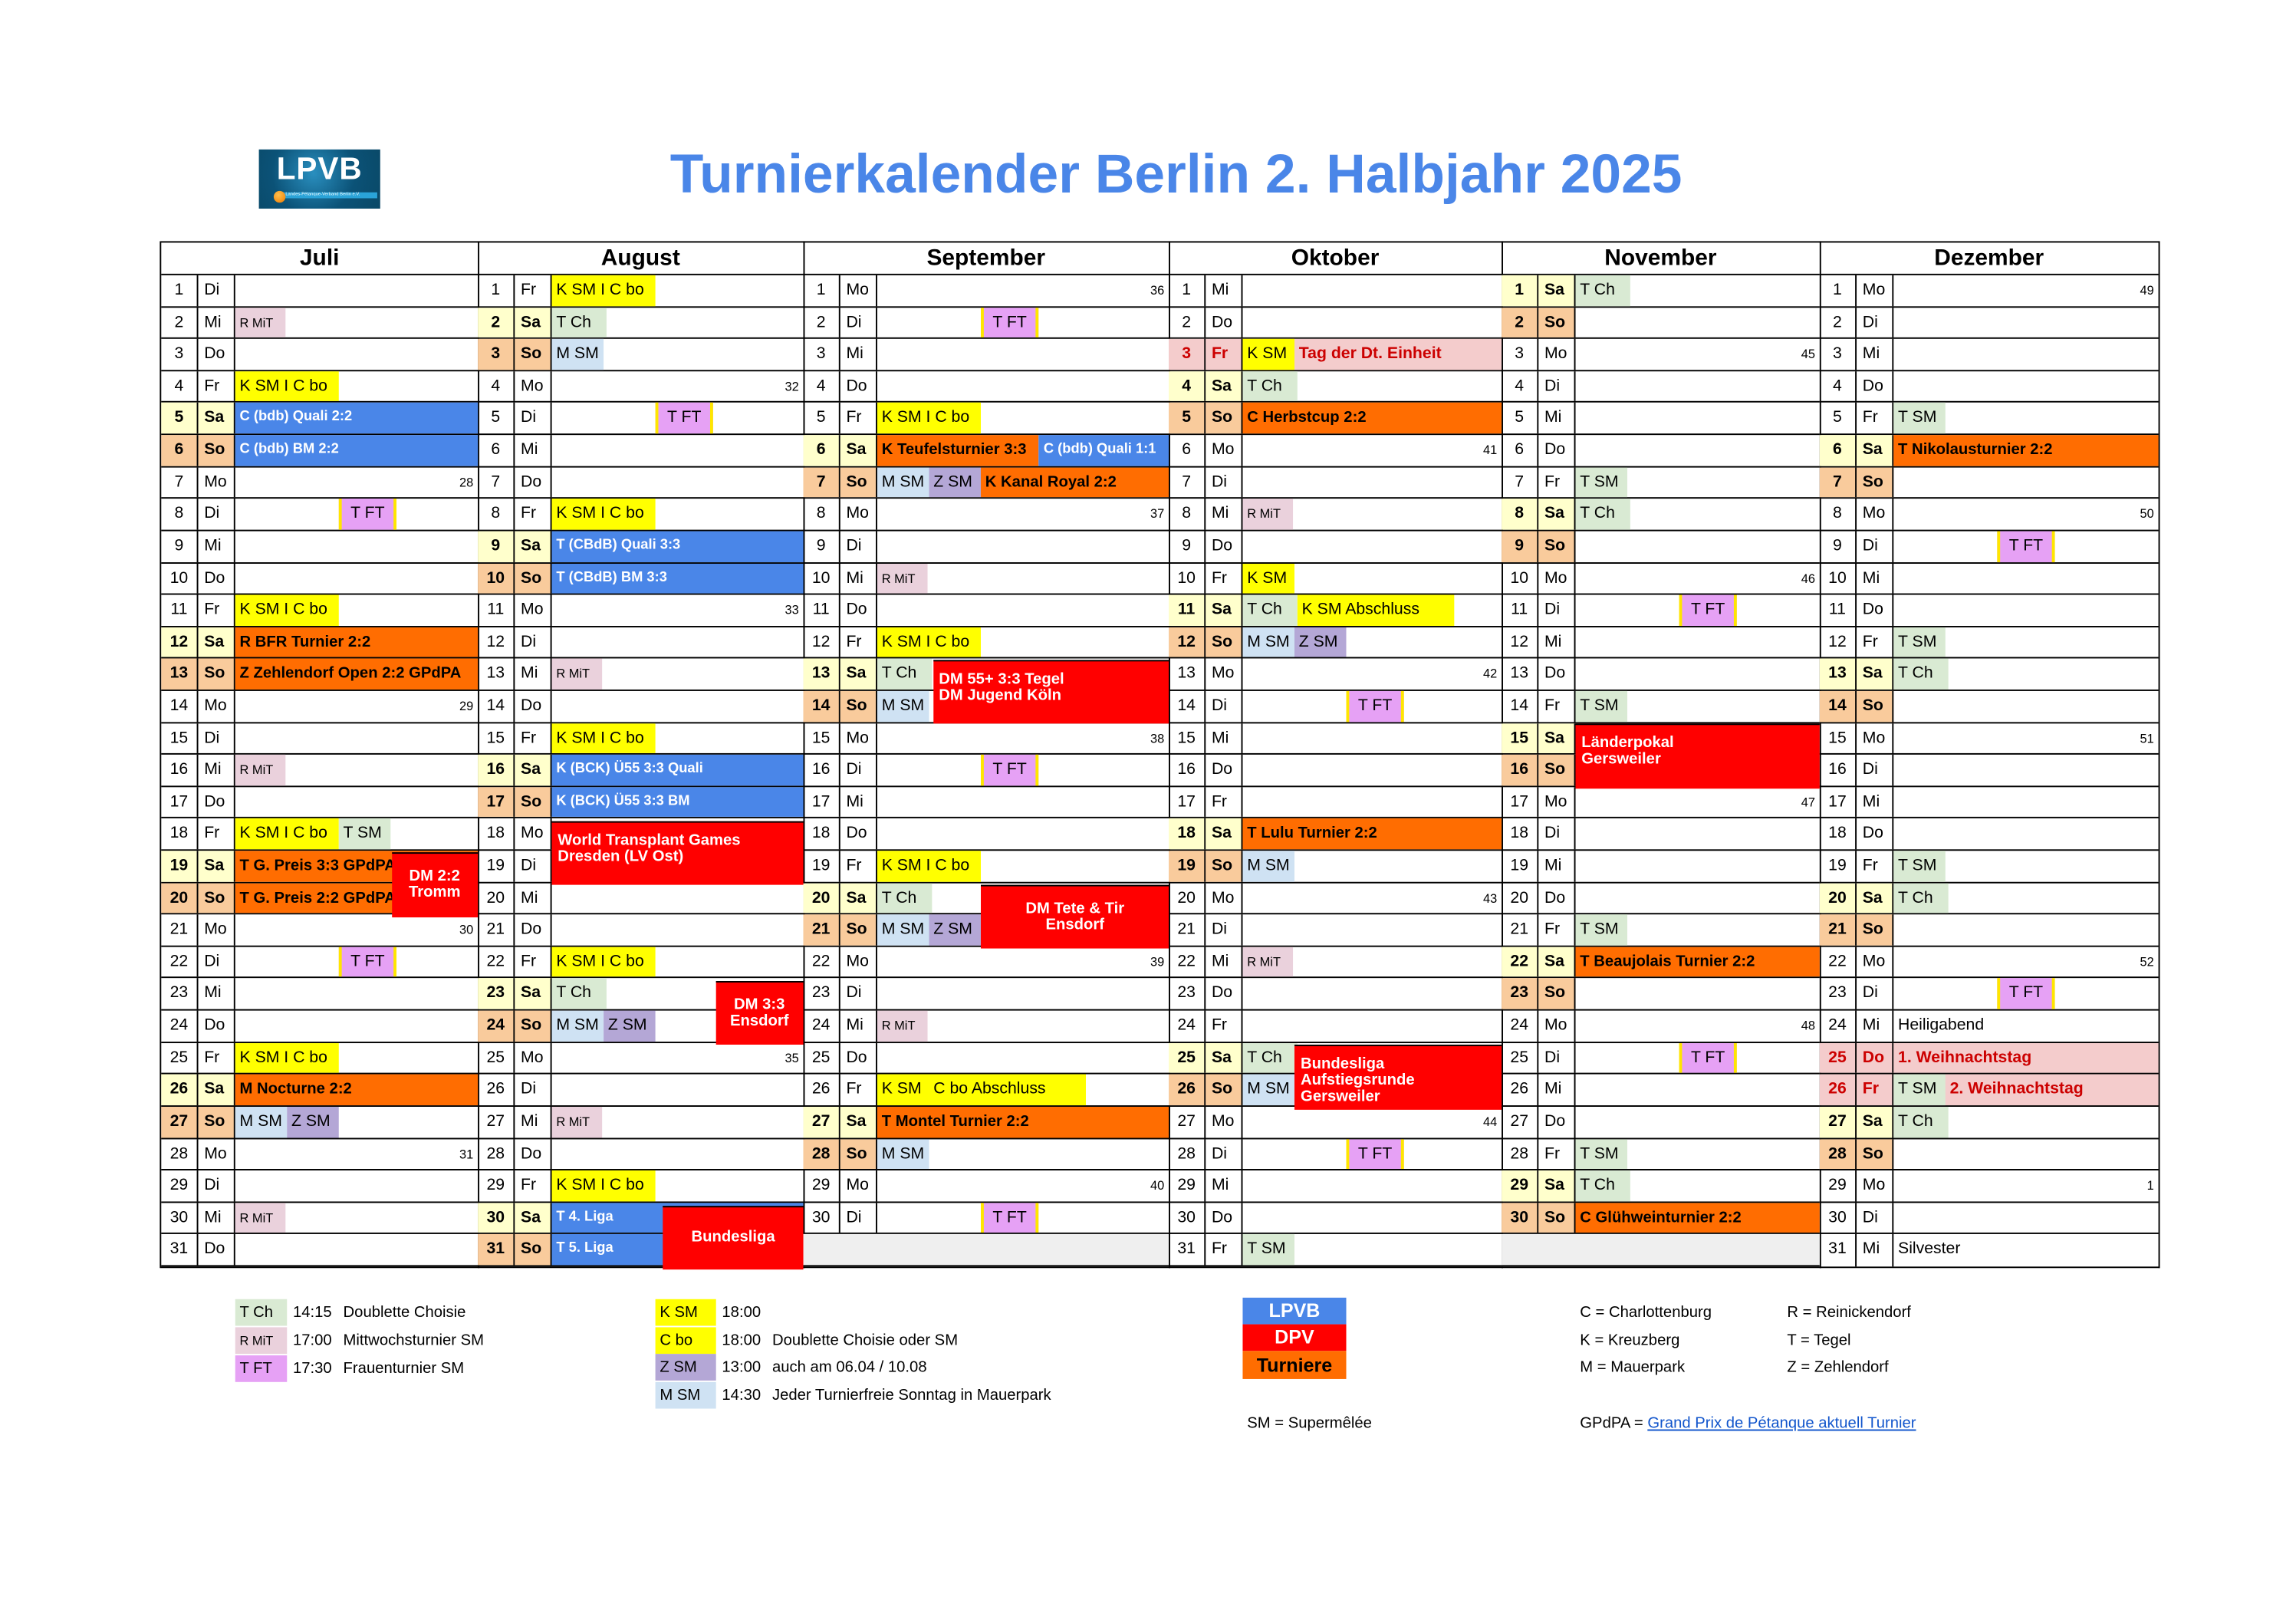  Describe the element at coordinates (1023, 1121) in the screenshot. I see `event-turnier: T Montel Turnier 2:2` at that location.